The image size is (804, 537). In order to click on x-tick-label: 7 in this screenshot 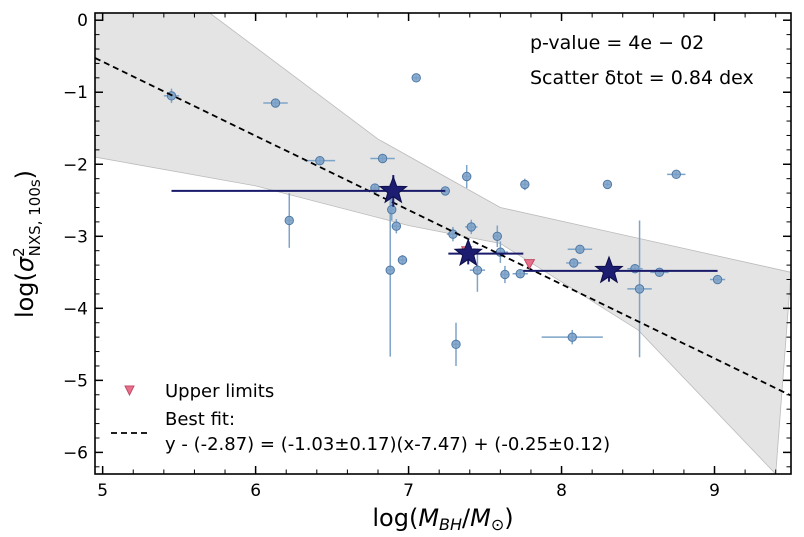, I will do `click(408, 491)`.